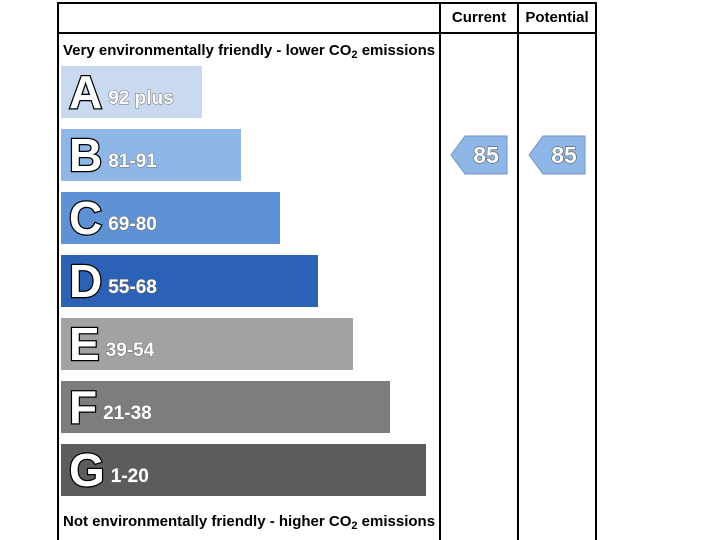 The width and height of the screenshot is (720, 540). I want to click on band-bar-e: E 39-54, so click(207, 344).